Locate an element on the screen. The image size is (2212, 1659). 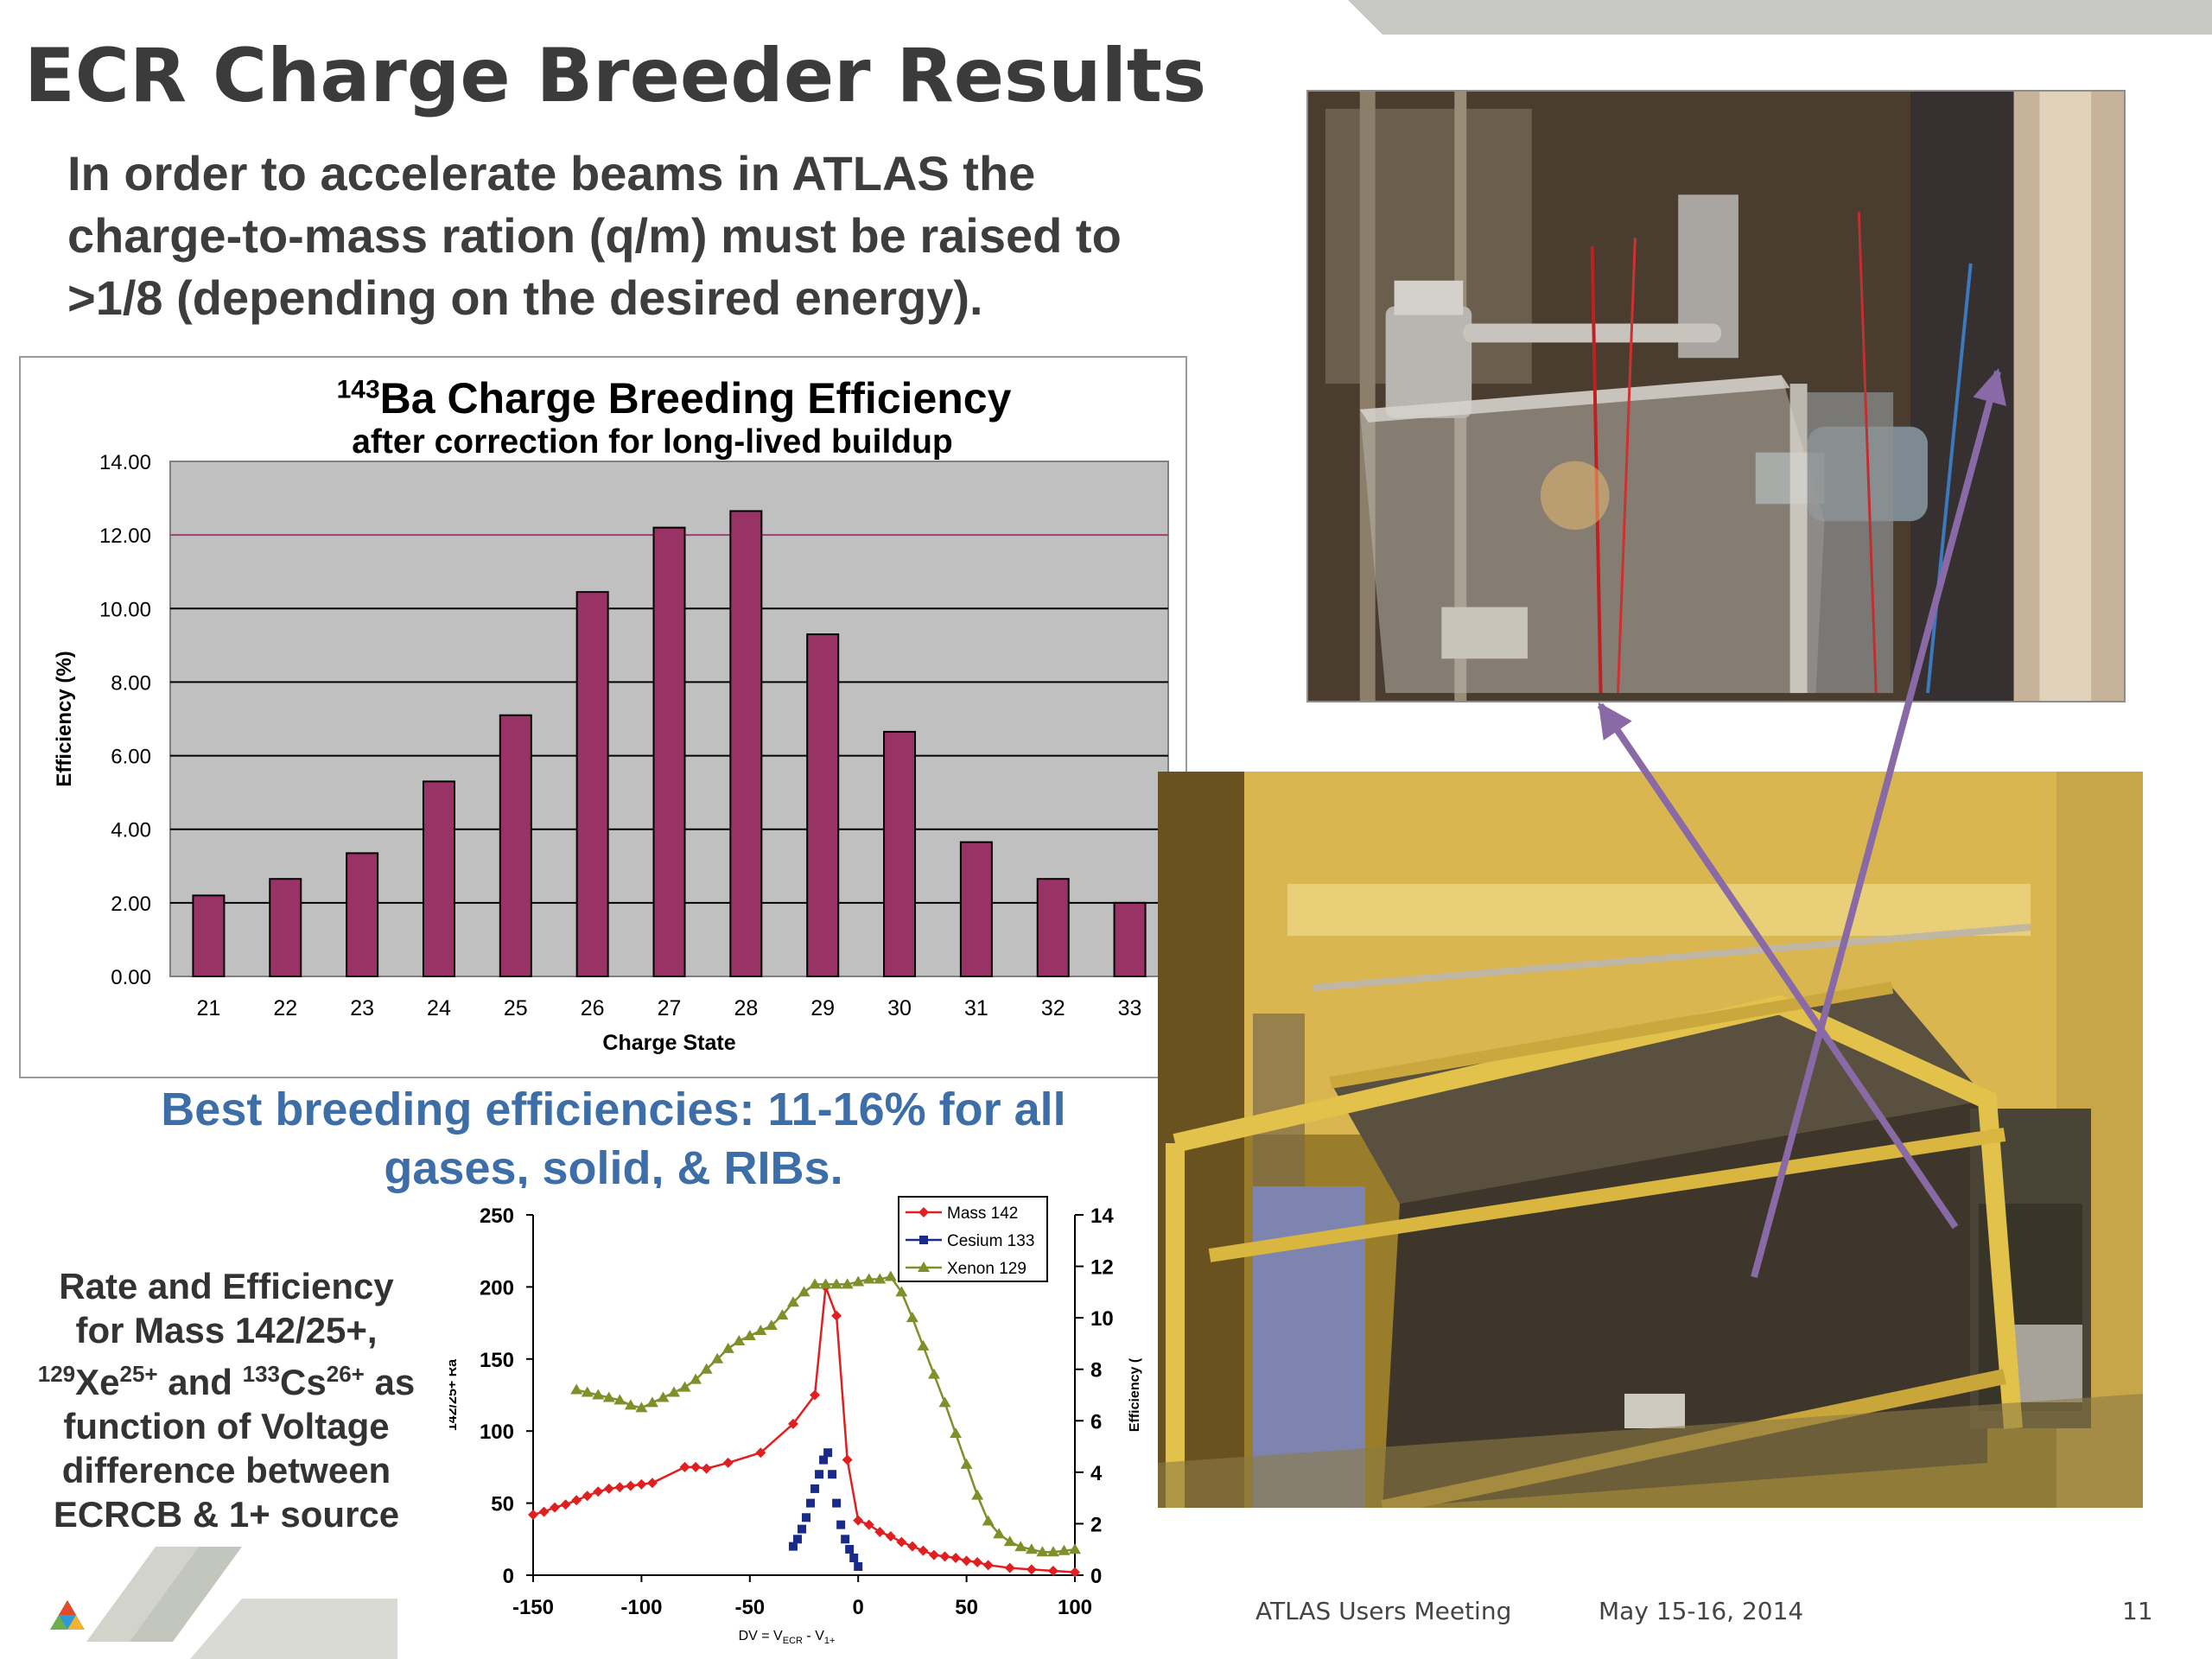
bar-x-tick-label: 27 is located at coordinates (670, 1008).